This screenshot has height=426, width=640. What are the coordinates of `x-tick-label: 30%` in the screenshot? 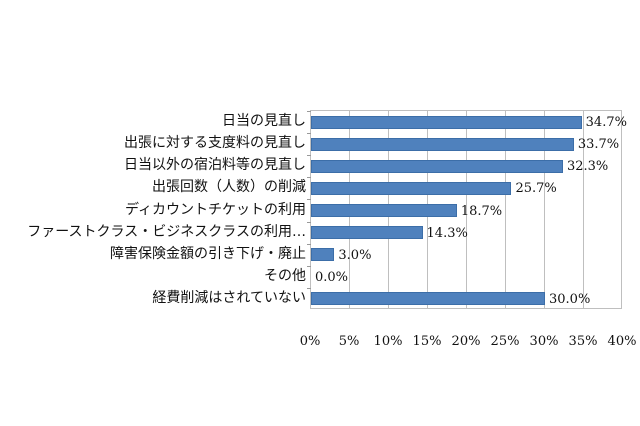 It's located at (544, 341).